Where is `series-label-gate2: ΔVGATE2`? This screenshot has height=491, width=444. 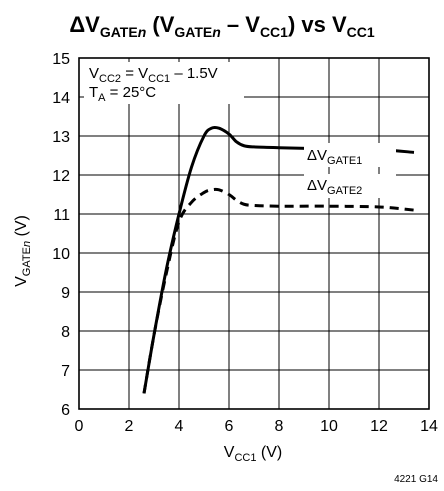
series-label-gate2: ΔVGATE2 is located at coordinates (334, 187).